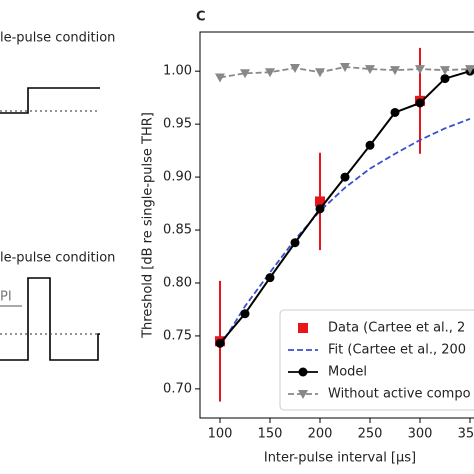 This screenshot has height=474, width=474. What do you see at coordinates (320, 434) in the screenshot?
I see `x-tick-label: 200` at bounding box center [320, 434].